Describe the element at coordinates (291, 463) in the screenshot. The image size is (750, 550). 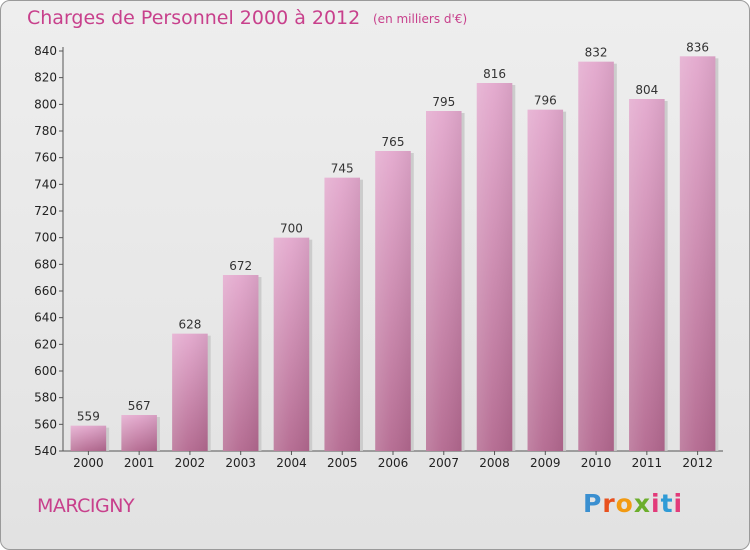
I see `x-tick-label: 2004` at that location.